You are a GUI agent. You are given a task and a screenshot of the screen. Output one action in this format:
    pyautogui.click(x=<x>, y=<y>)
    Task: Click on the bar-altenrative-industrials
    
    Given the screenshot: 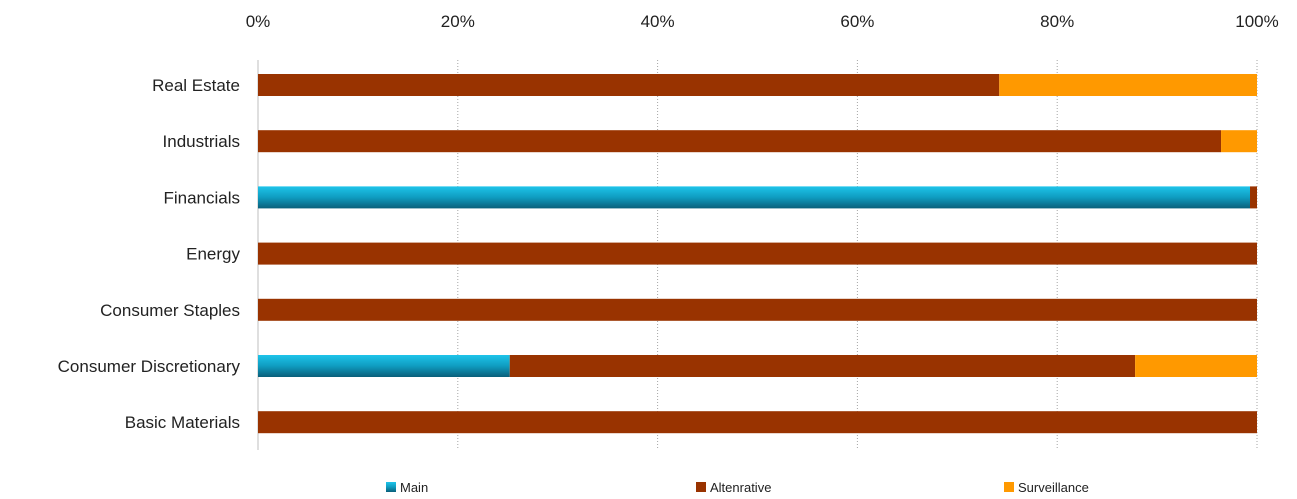 What is the action you would take?
    pyautogui.click(x=740, y=141)
    